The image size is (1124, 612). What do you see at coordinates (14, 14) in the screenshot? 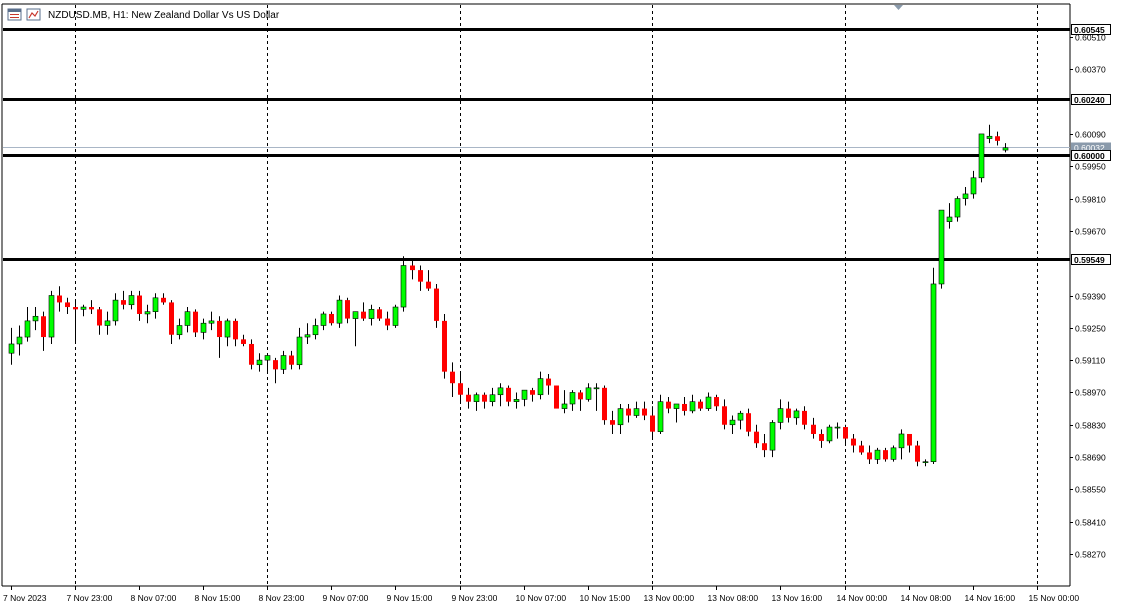
I see `chart-grid-icon` at bounding box center [14, 14].